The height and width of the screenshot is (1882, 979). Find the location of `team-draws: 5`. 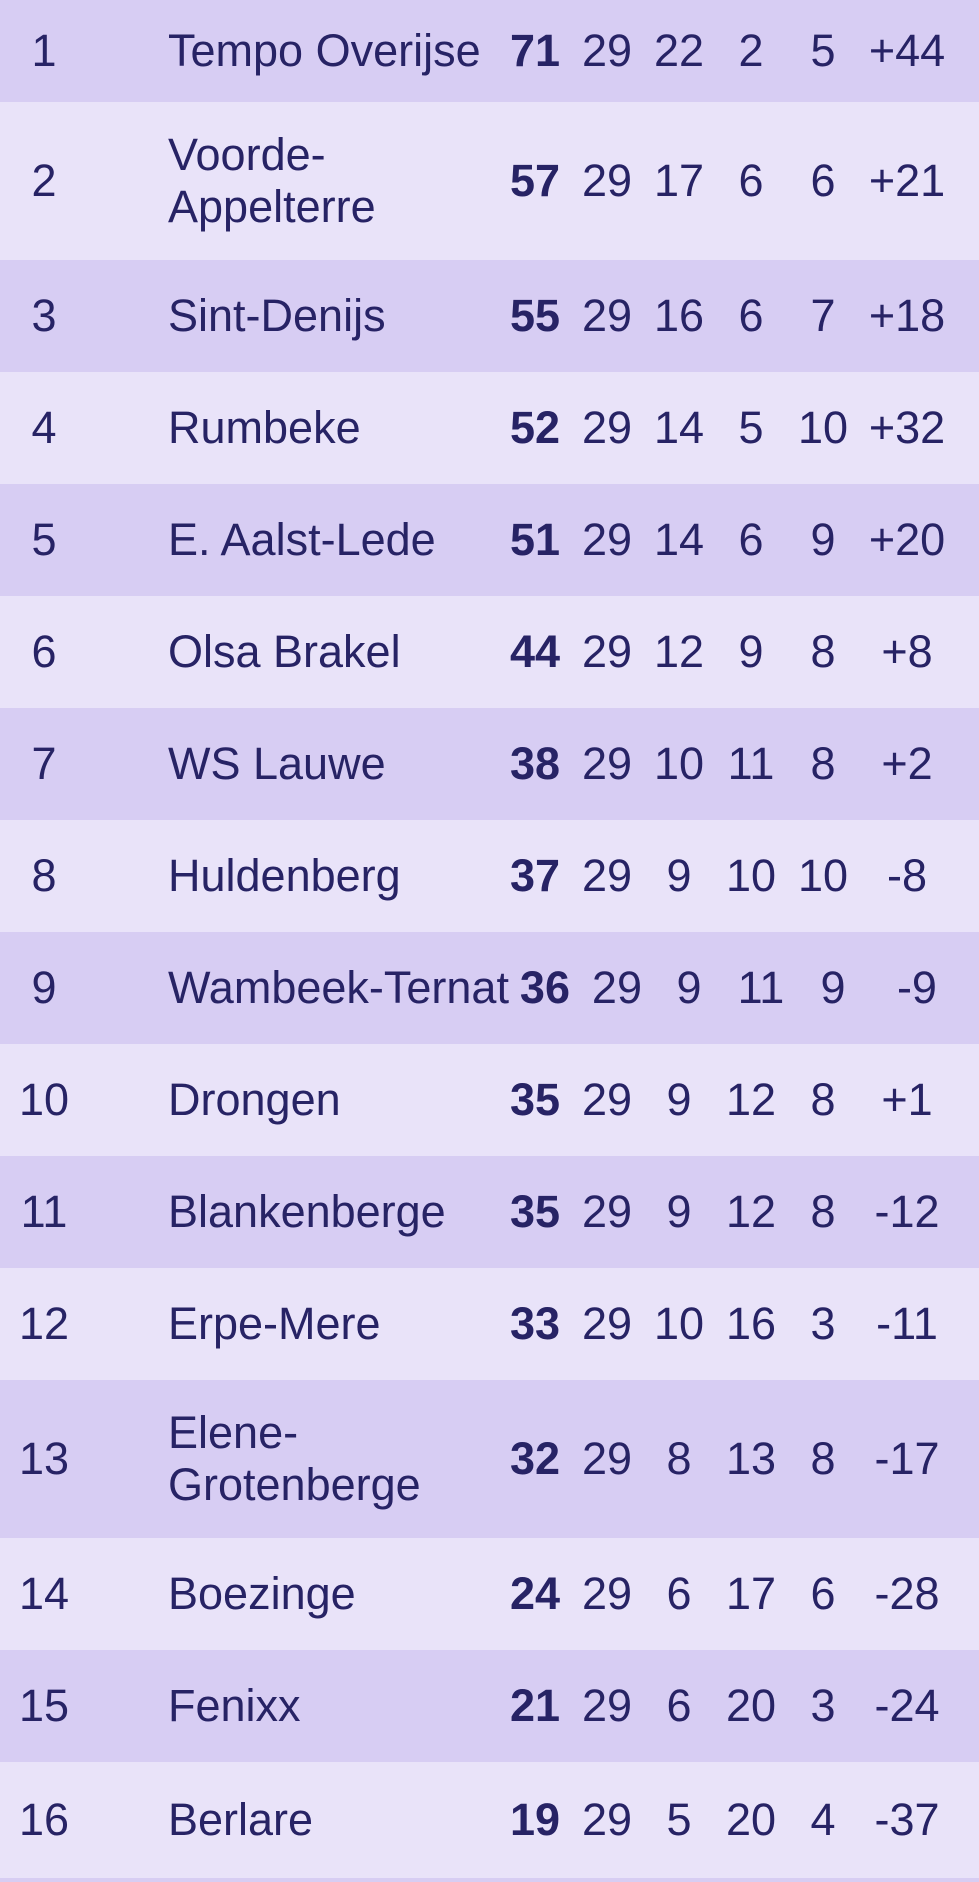

team-draws: 5 is located at coordinates (823, 50).